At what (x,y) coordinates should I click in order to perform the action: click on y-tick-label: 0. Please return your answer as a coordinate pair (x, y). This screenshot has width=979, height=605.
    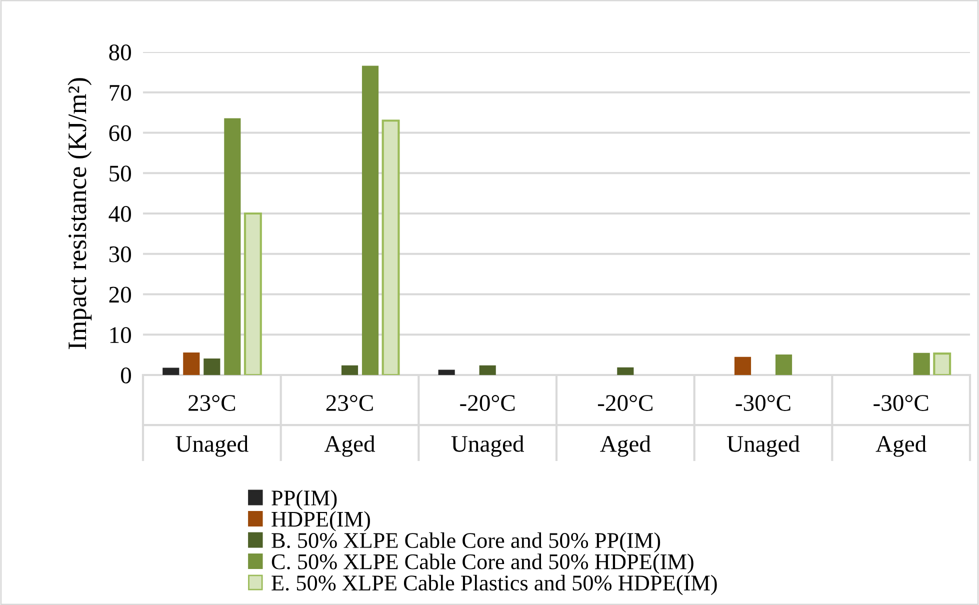
    Looking at the image, I should click on (125, 375).